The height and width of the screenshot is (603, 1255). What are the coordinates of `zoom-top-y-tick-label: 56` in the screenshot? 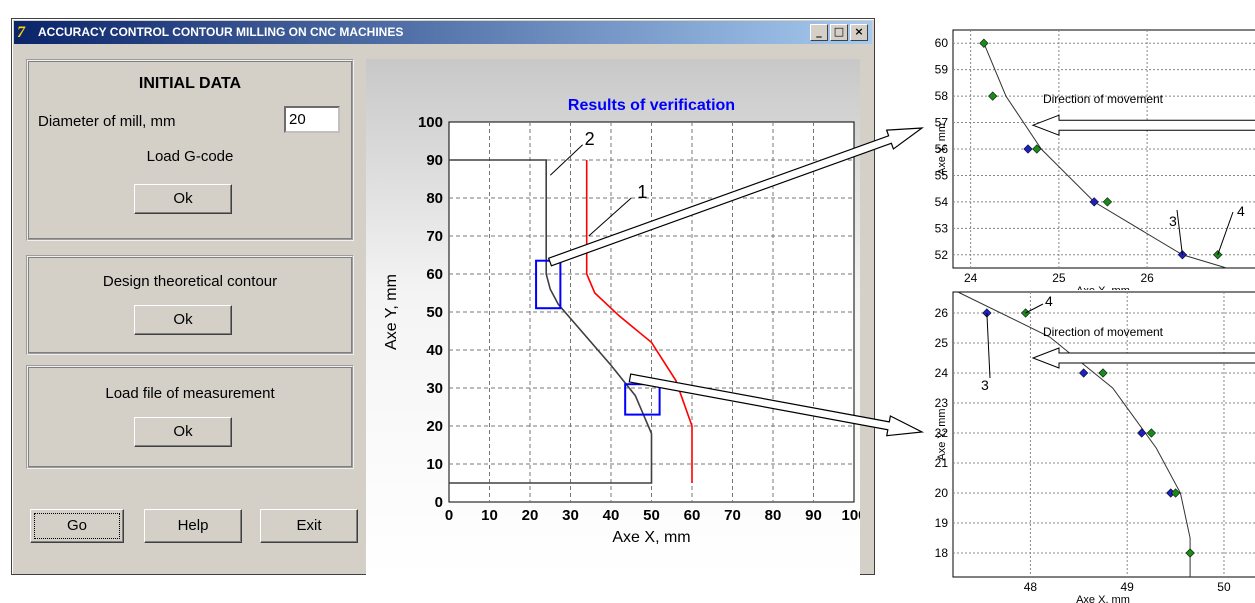 It's located at (942, 149).